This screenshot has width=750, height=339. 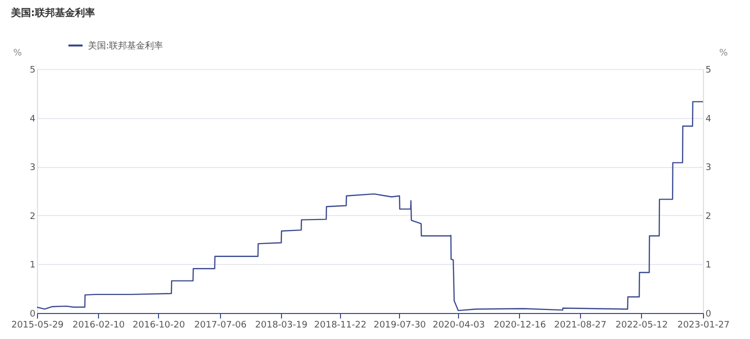 What do you see at coordinates (52, 13) in the screenshot?
I see `chart-title: 美国:联邦基金利率` at bounding box center [52, 13].